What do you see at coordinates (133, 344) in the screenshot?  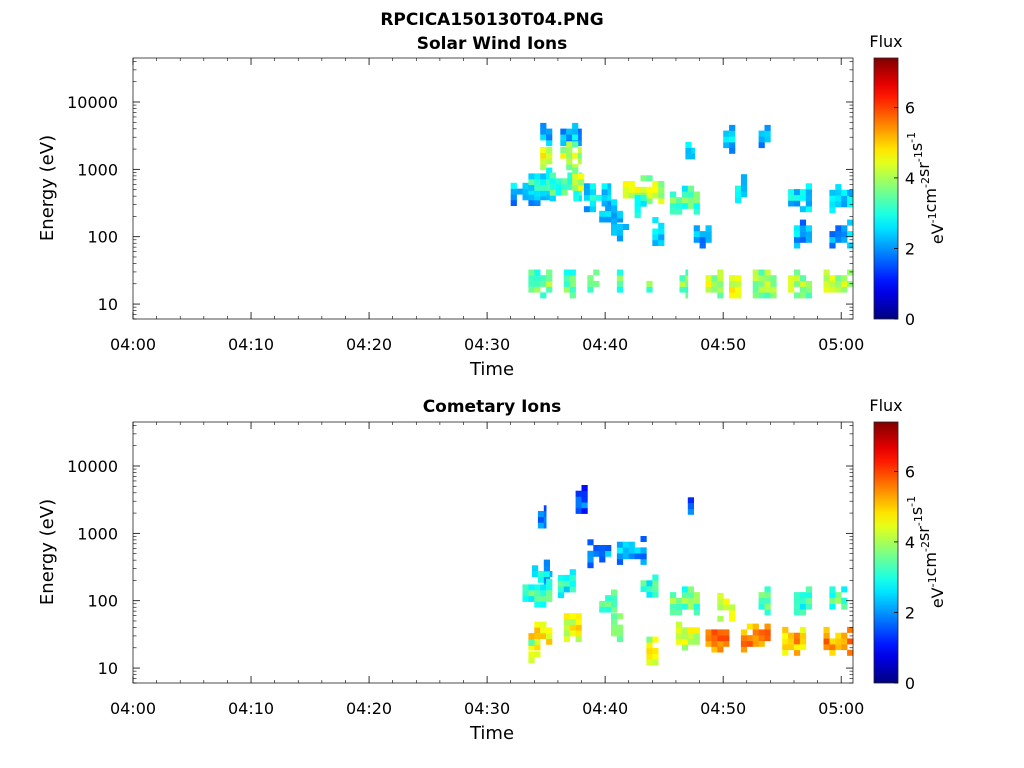 I see `x-tick-label: 04:00` at bounding box center [133, 344].